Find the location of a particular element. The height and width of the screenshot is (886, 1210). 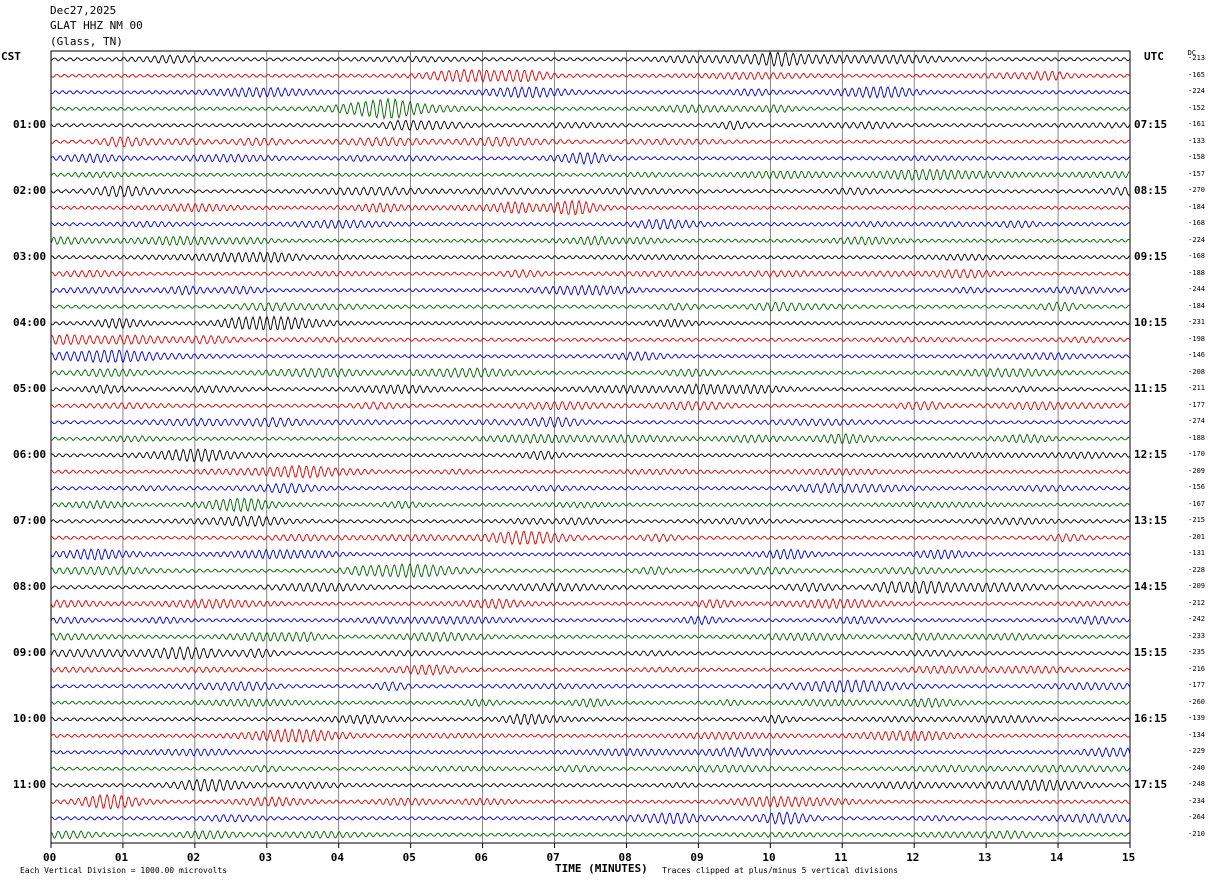

left-hour-label: 03:00 is located at coordinates (30, 257).